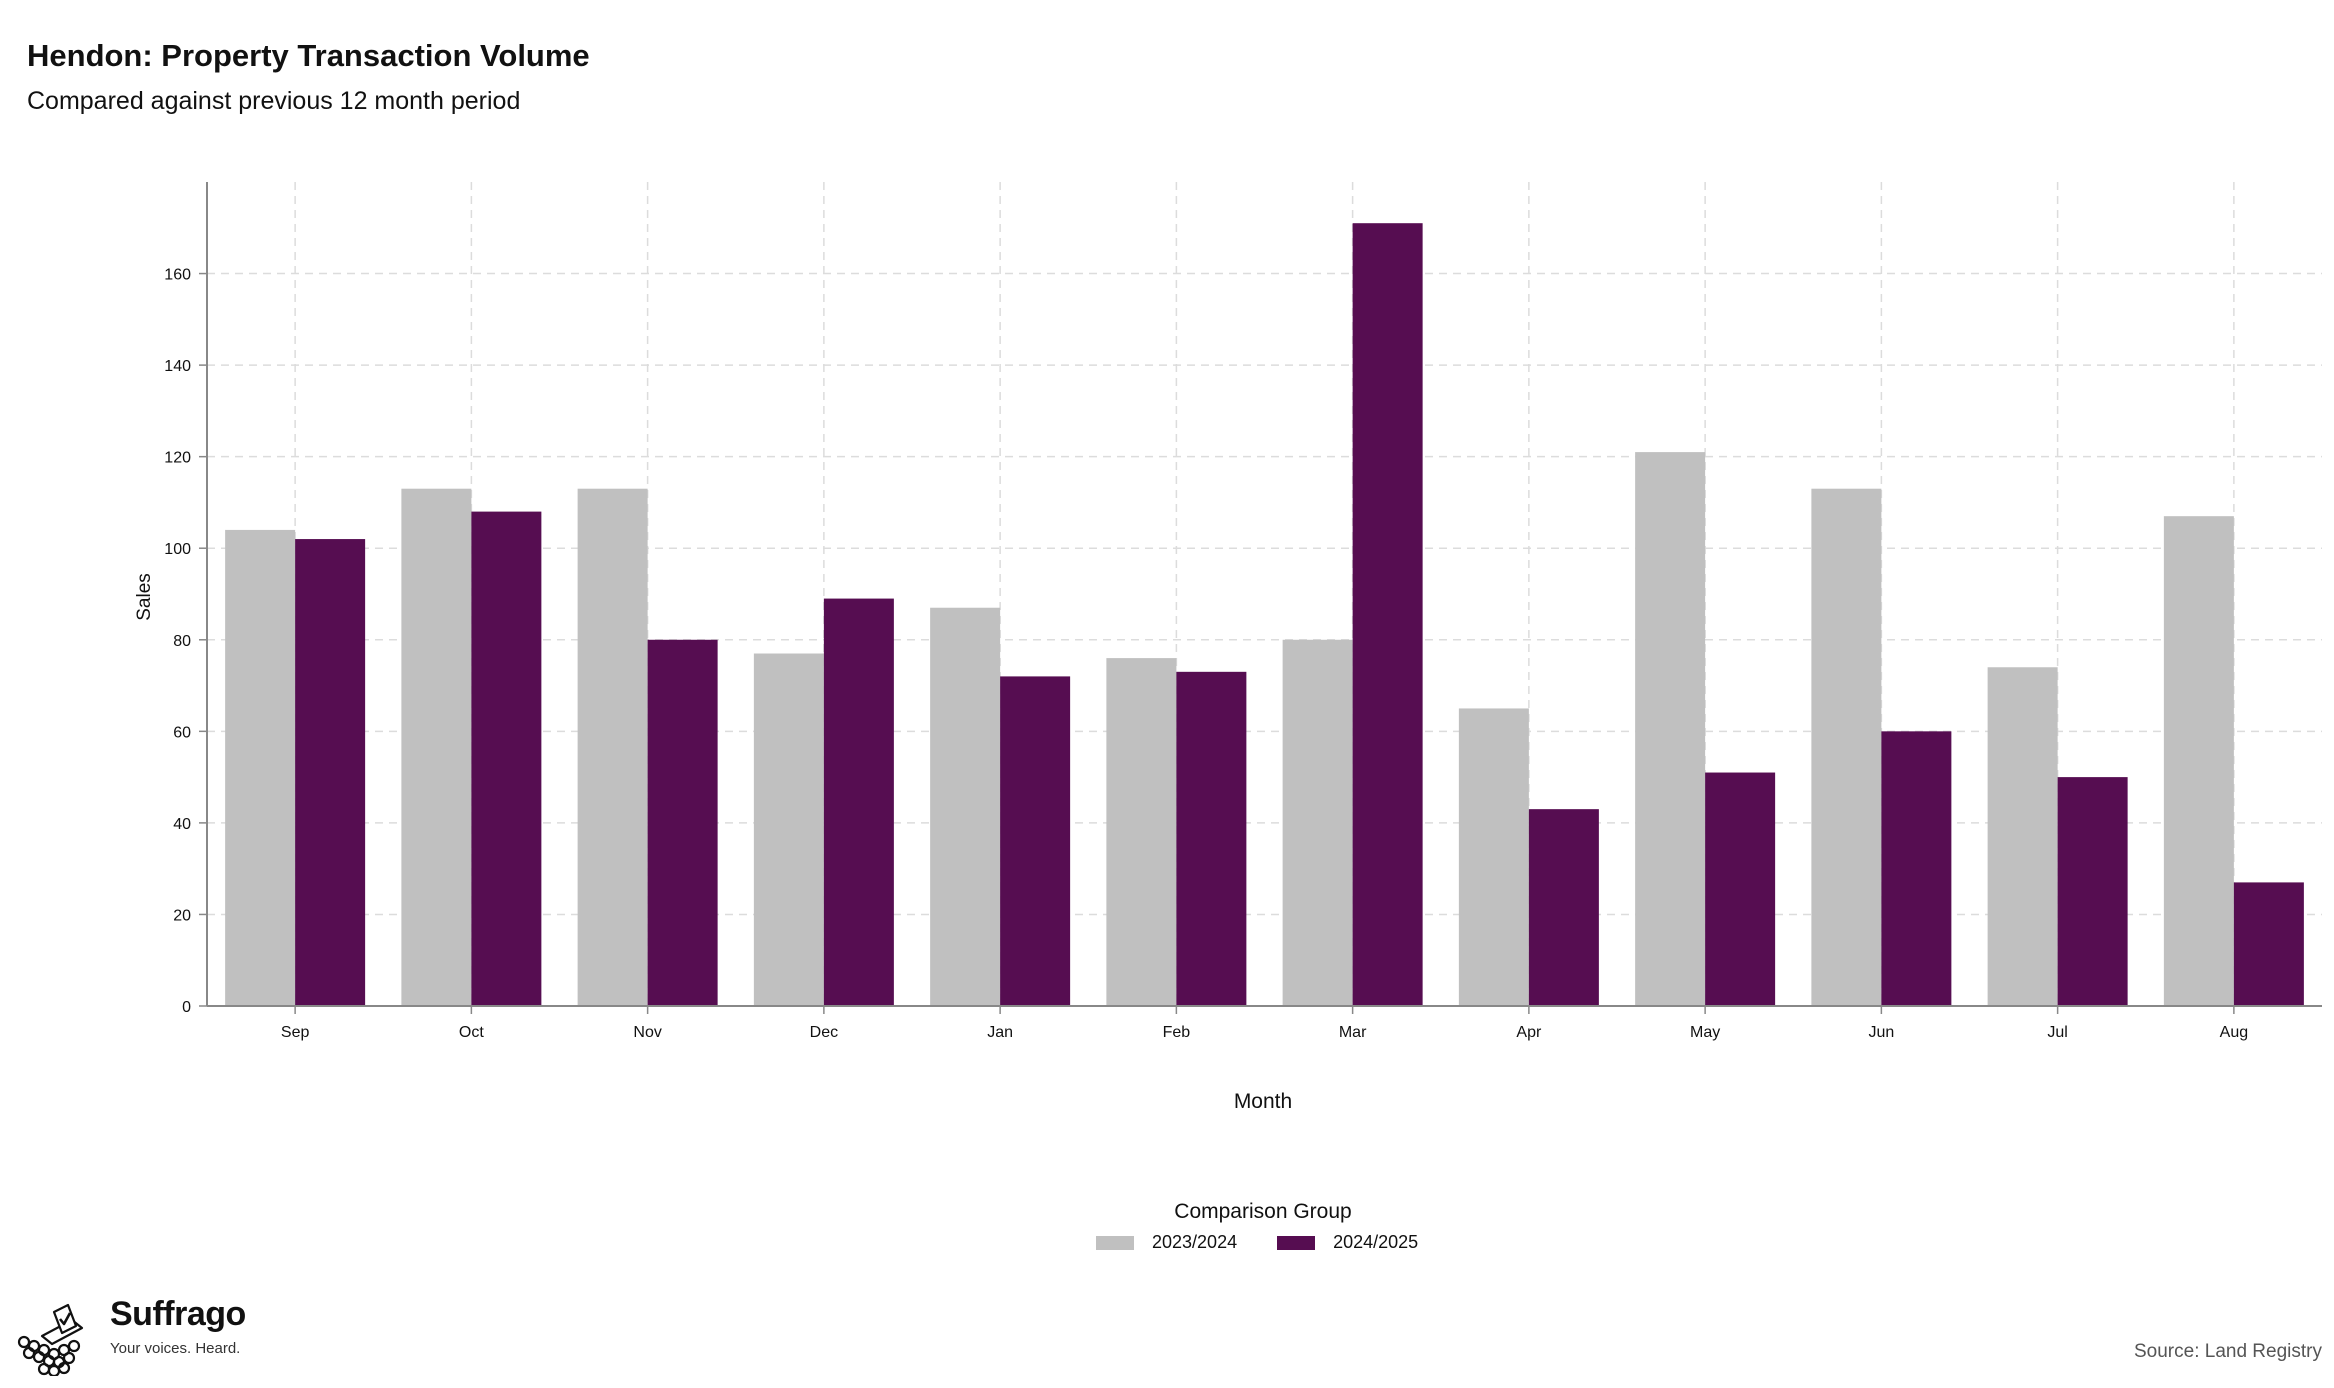 Image resolution: width=2334 pixels, height=1388 pixels. I want to click on chart-title: Hendon: Property Transaction Volume, so click(308, 55).